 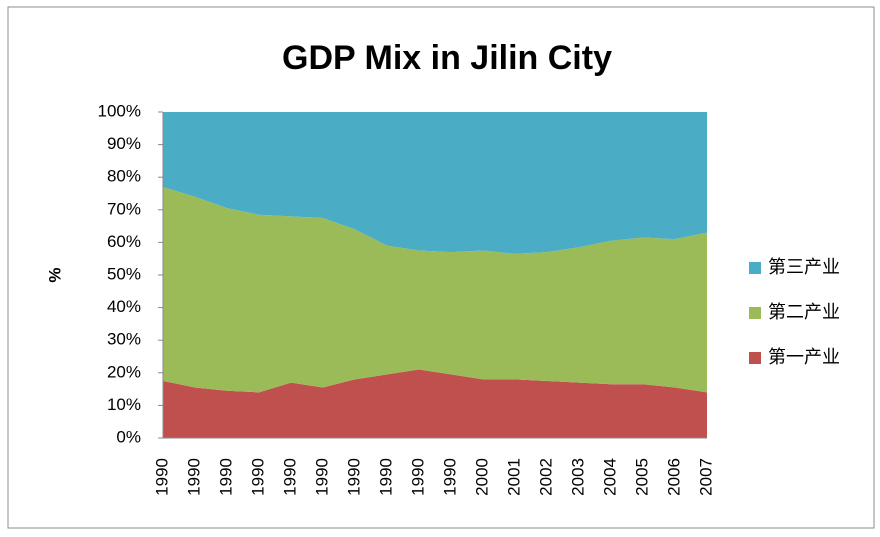 What do you see at coordinates (124, 143) in the screenshot?
I see `y-tick-label: 90%` at bounding box center [124, 143].